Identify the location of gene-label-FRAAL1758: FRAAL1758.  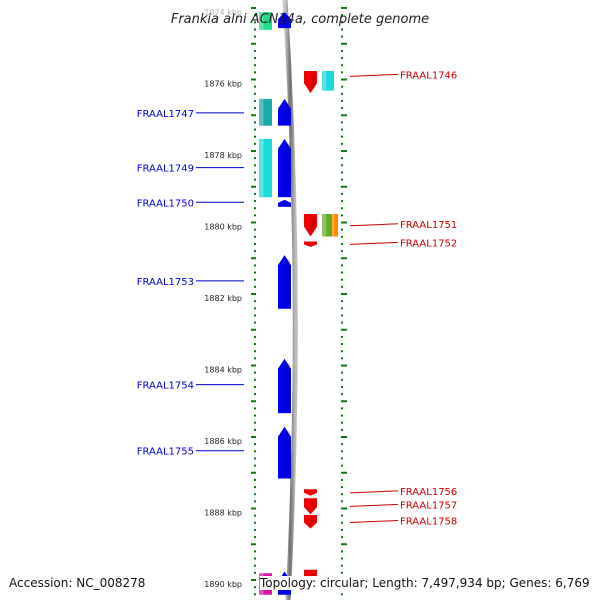
(428, 522).